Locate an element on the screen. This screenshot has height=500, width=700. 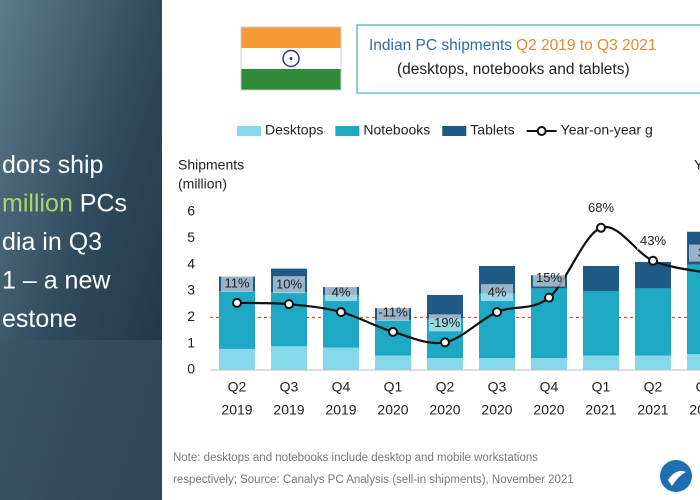
subtitle: (desktops, notebooks and tablets) is located at coordinates (513, 69).